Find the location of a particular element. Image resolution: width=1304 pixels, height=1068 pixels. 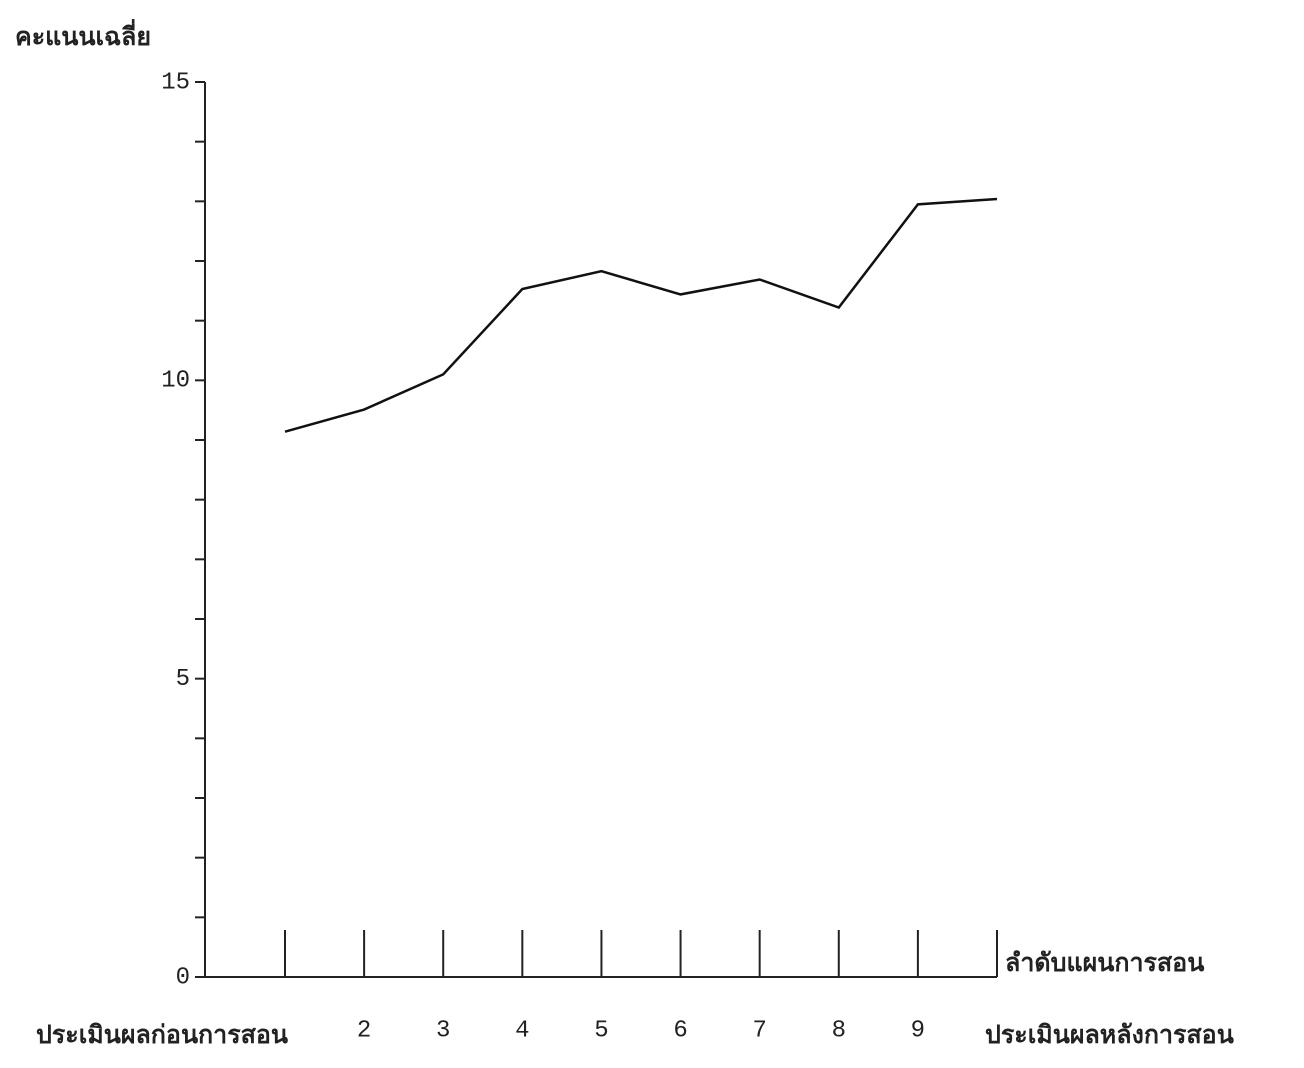

y-tick-label: 5 is located at coordinates (183, 679).